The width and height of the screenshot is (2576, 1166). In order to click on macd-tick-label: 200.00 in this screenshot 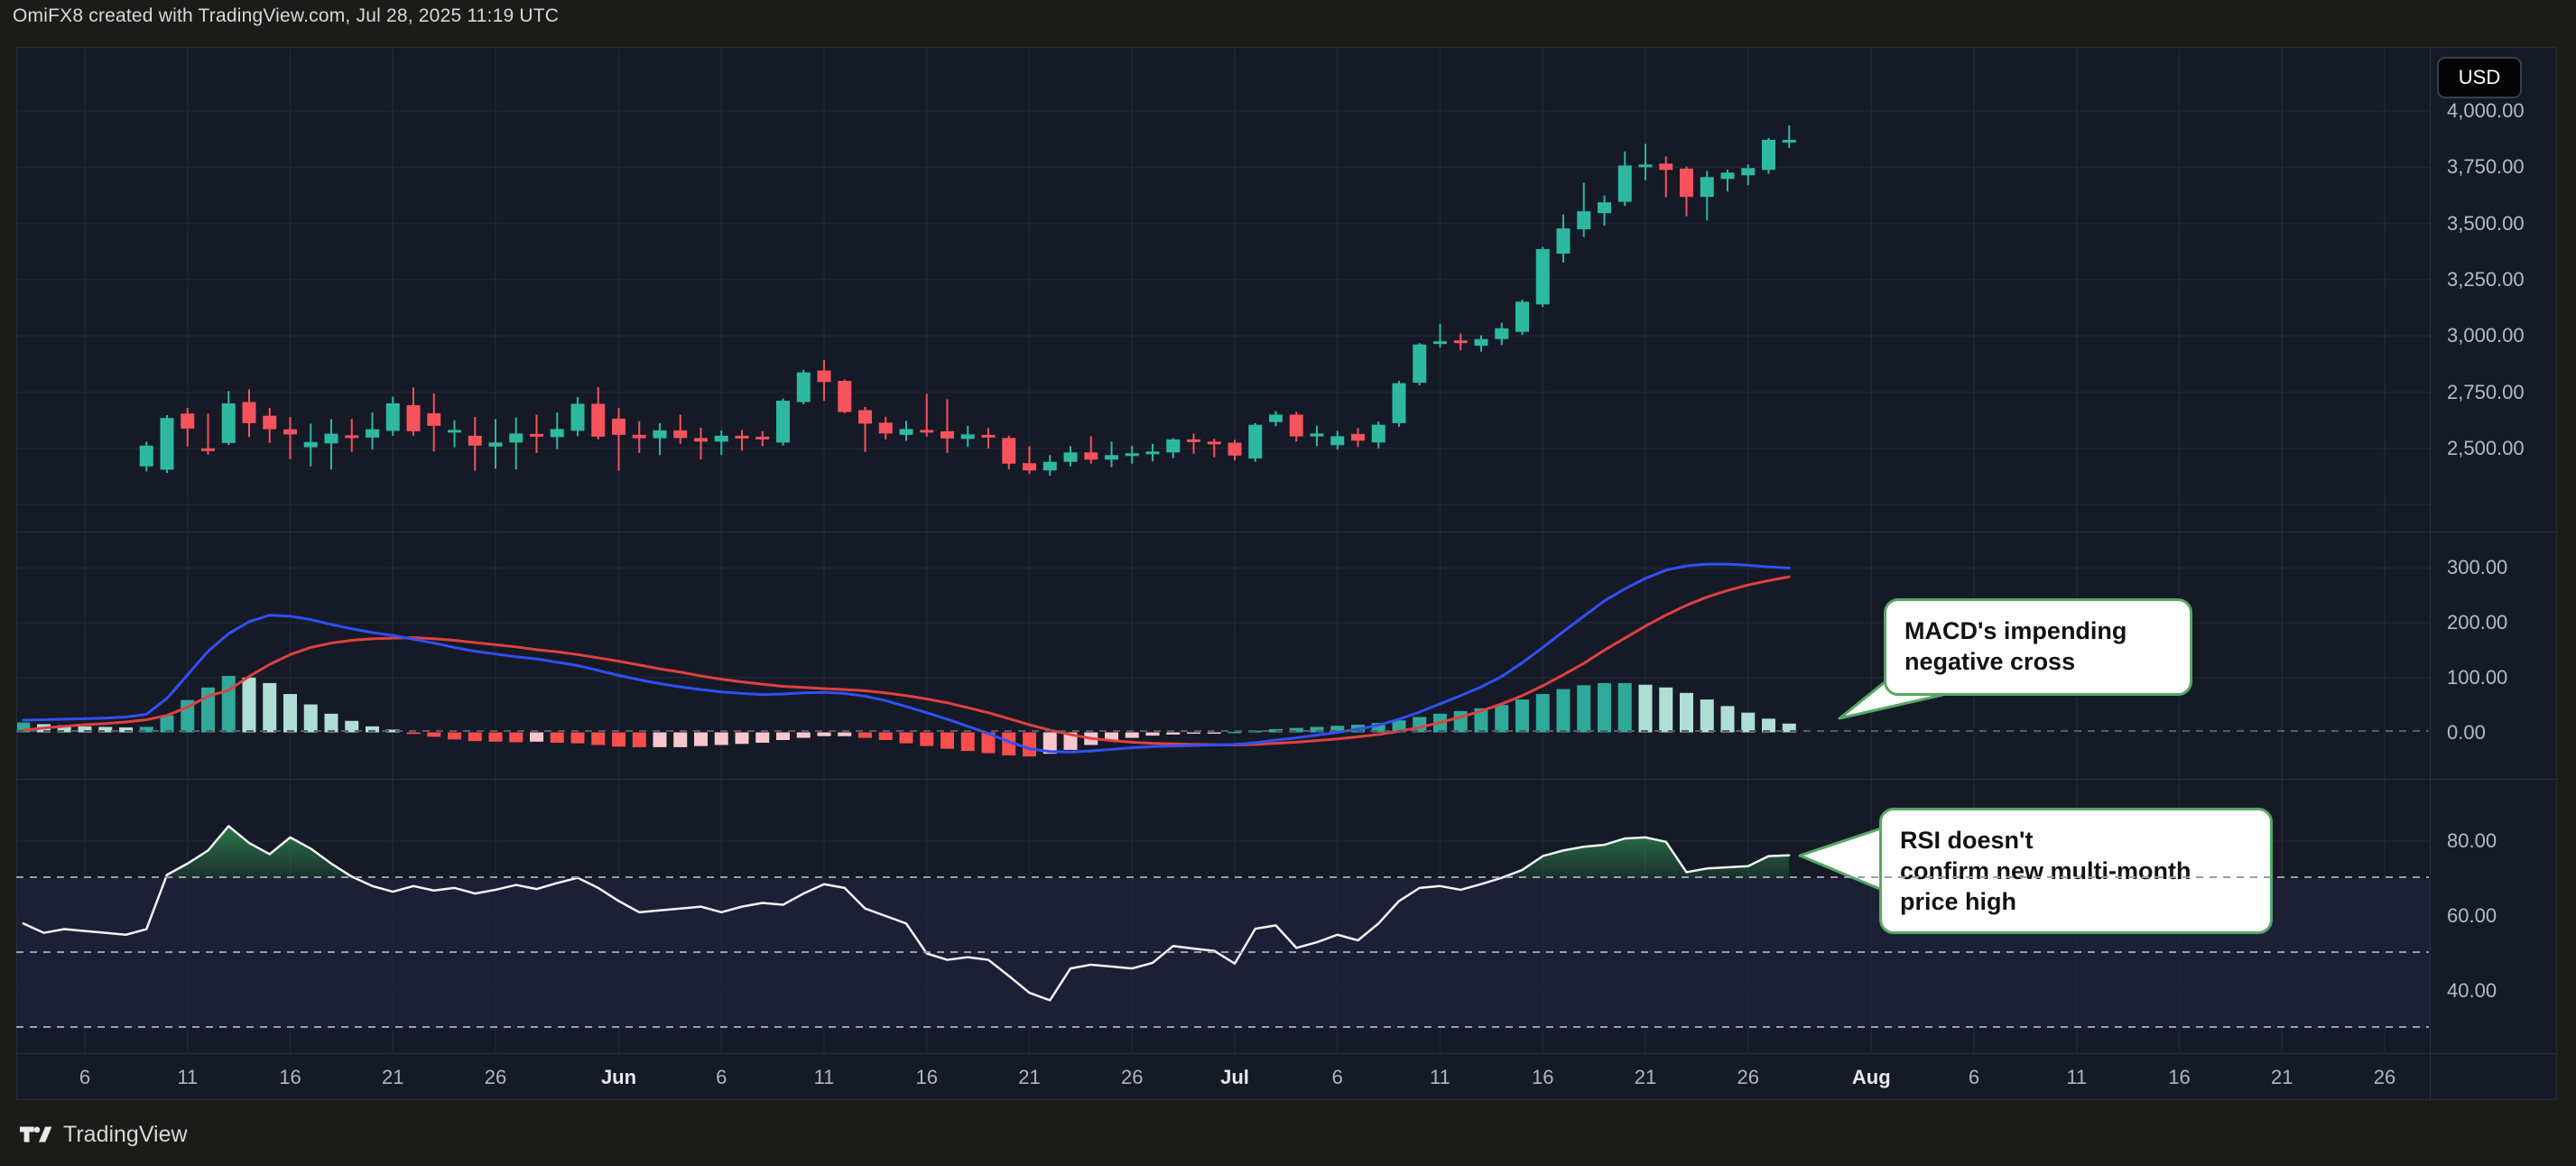, I will do `click(2477, 622)`.